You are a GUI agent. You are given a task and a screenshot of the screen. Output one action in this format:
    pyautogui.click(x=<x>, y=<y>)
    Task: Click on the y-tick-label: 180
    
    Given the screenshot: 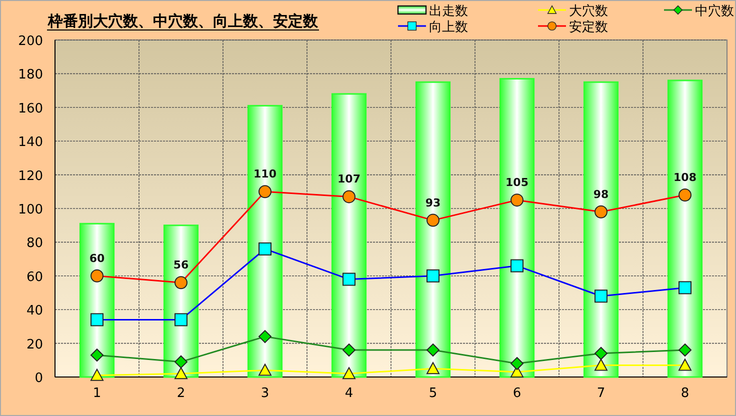 What is the action you would take?
    pyautogui.click(x=30, y=75)
    